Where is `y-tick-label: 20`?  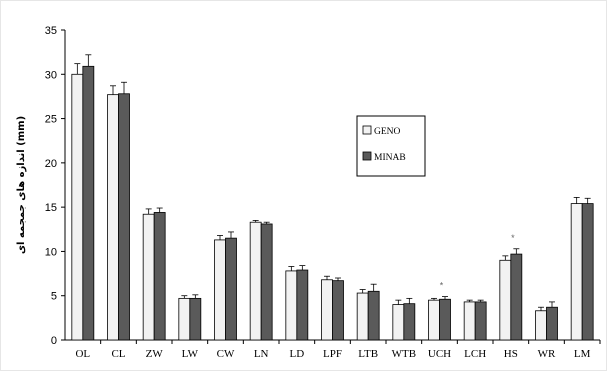 y-tick-label: 20 is located at coordinates (51, 164).